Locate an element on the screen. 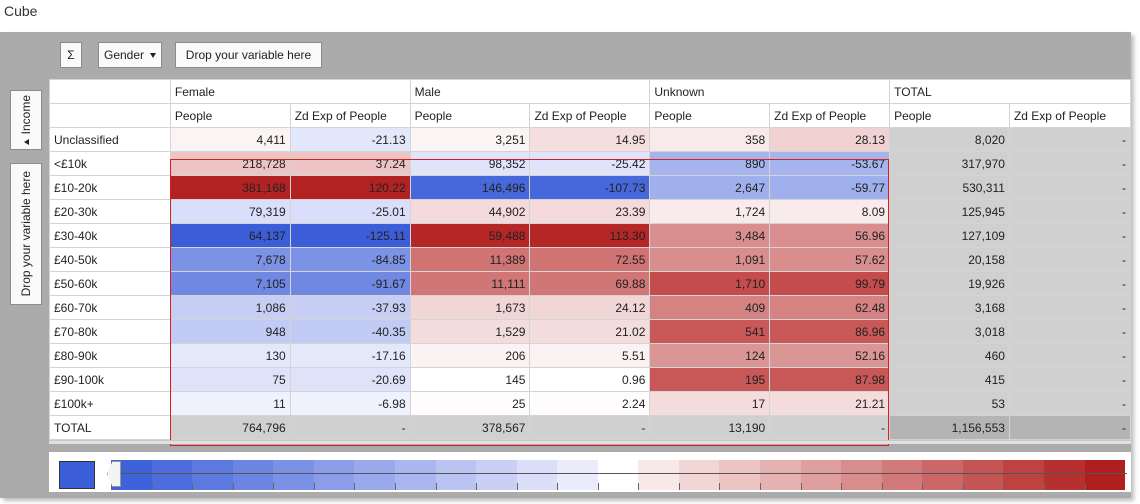 This screenshot has width=1140, height=504. table-cell: 87.98 is located at coordinates (830, 379).